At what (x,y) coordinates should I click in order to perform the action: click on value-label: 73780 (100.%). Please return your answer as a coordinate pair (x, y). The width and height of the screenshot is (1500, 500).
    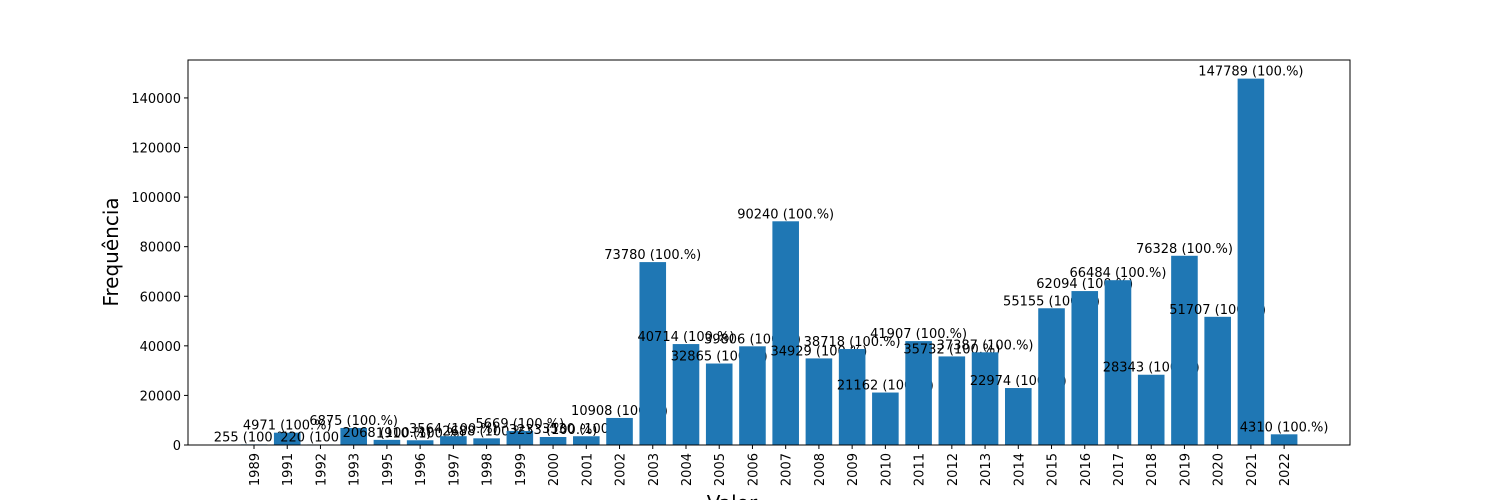
    Looking at the image, I should click on (652, 255).